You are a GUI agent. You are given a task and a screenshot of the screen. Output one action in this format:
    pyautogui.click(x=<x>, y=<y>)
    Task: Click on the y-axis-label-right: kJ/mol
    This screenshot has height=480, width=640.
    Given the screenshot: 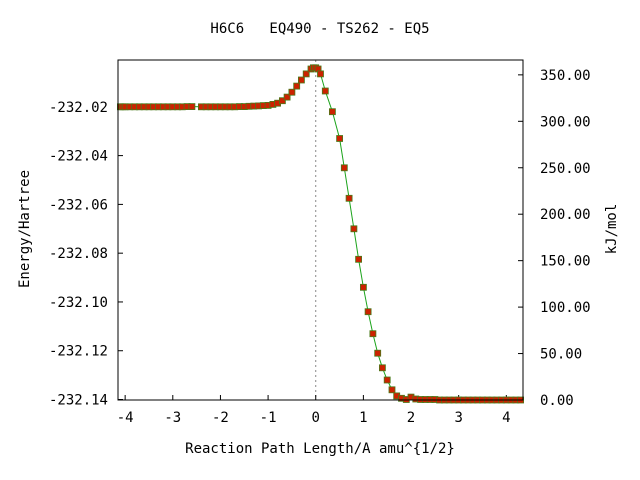 What is the action you would take?
    pyautogui.click(x=612, y=229)
    